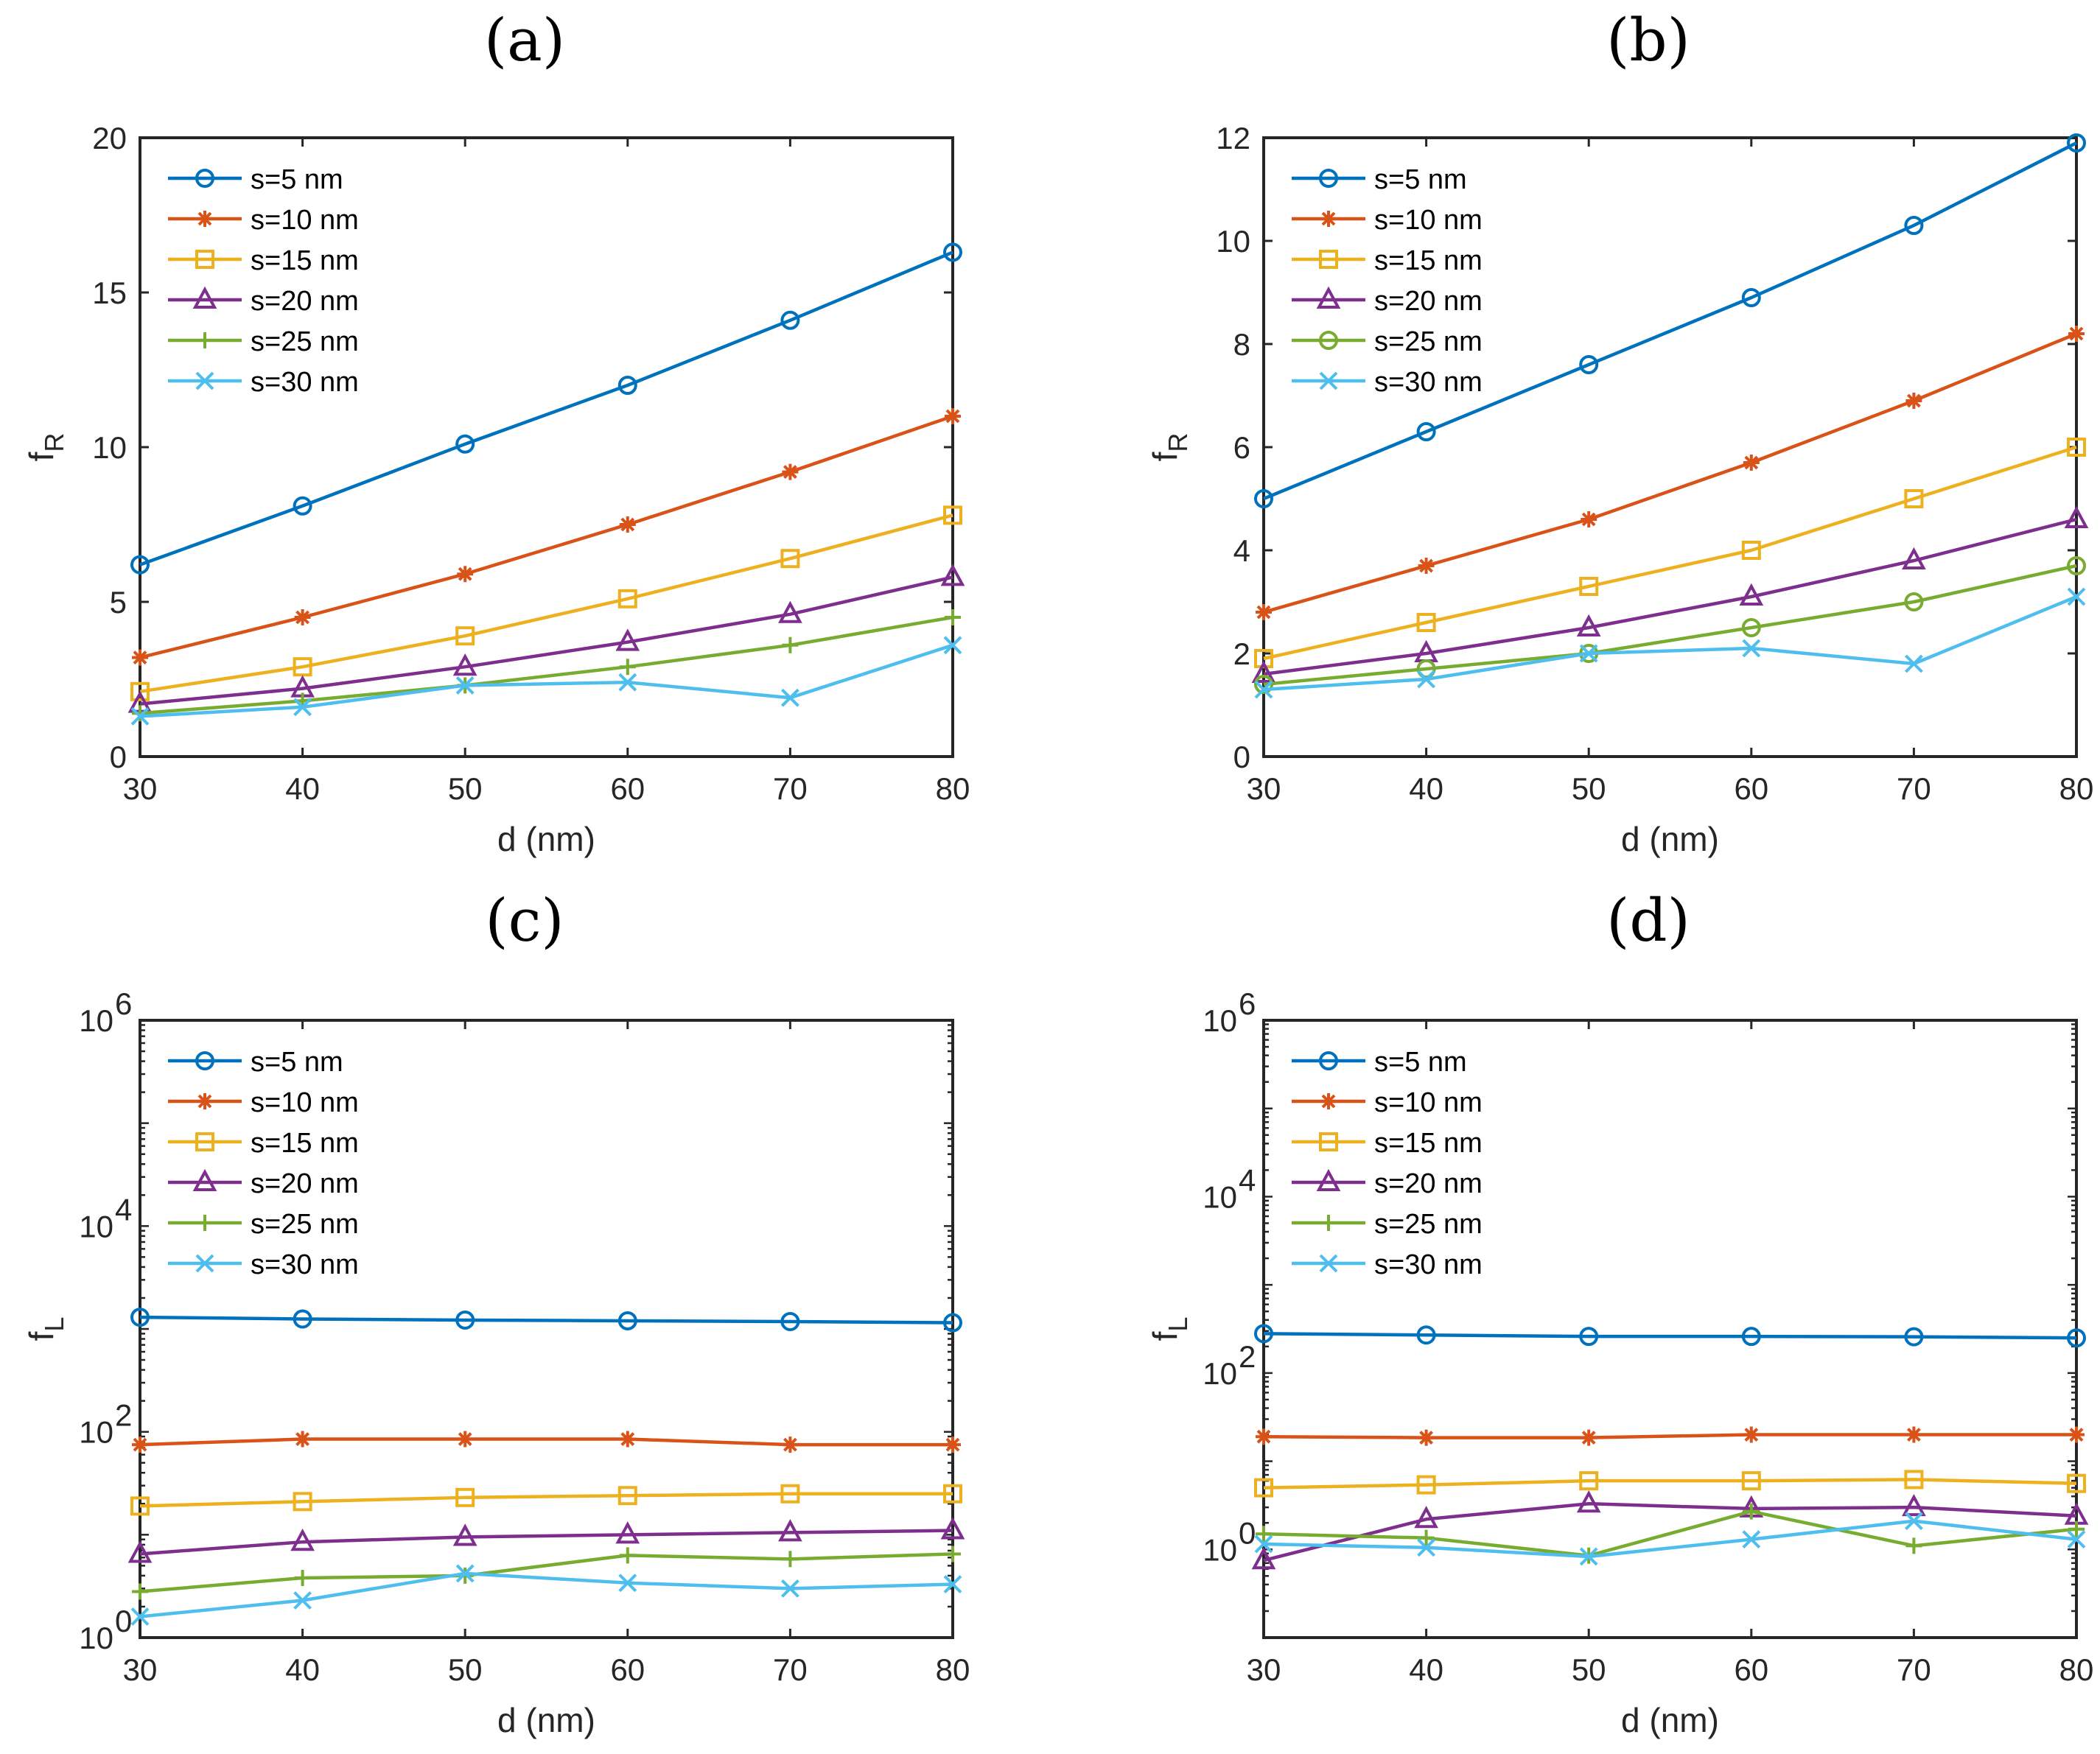  What do you see at coordinates (1589, 789) in the screenshot?
I see `x-tick-label: 50` at bounding box center [1589, 789].